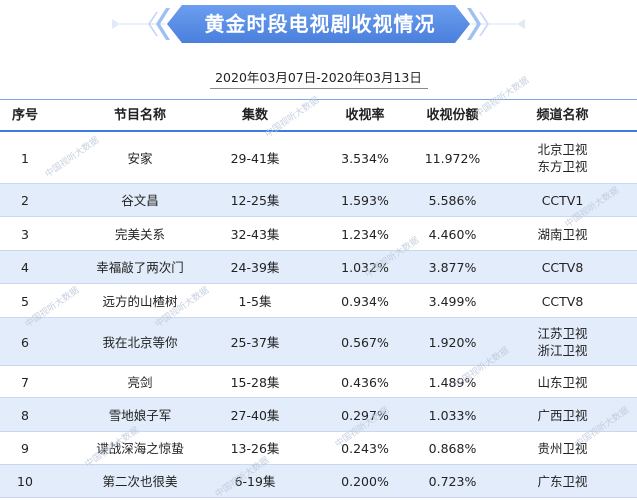 The height and width of the screenshot is (500, 637). I want to click on rank-cell: 6, so click(25, 342).